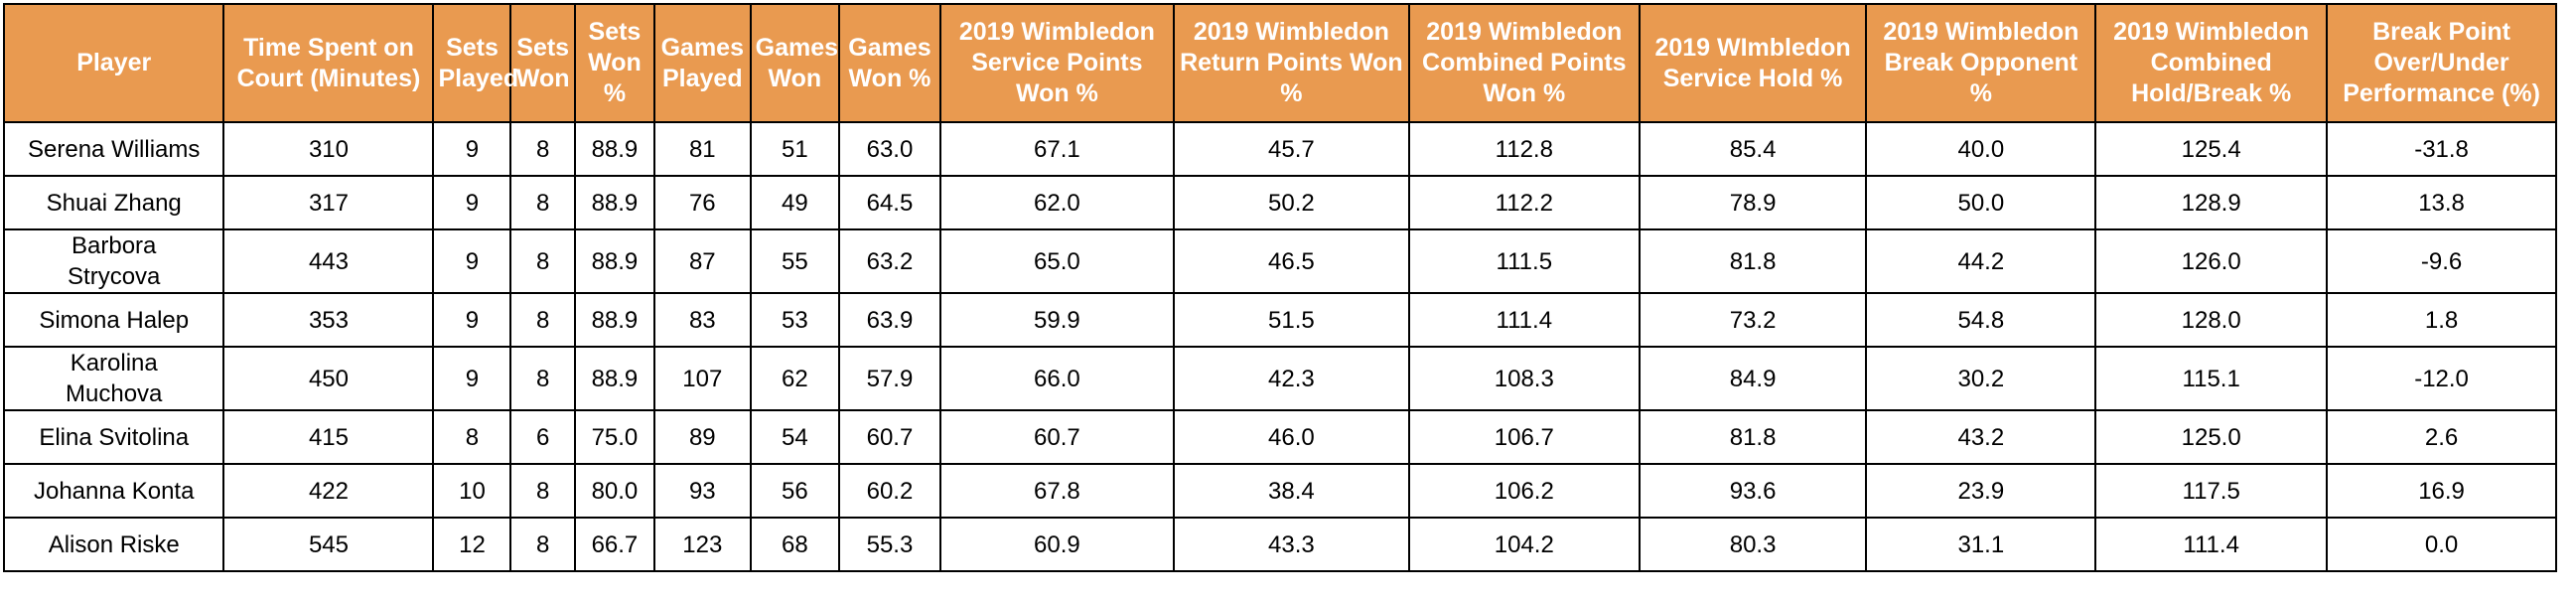 This screenshot has width=2576, height=602. Describe the element at coordinates (702, 149) in the screenshot. I see `cell-games-played: 81` at that location.